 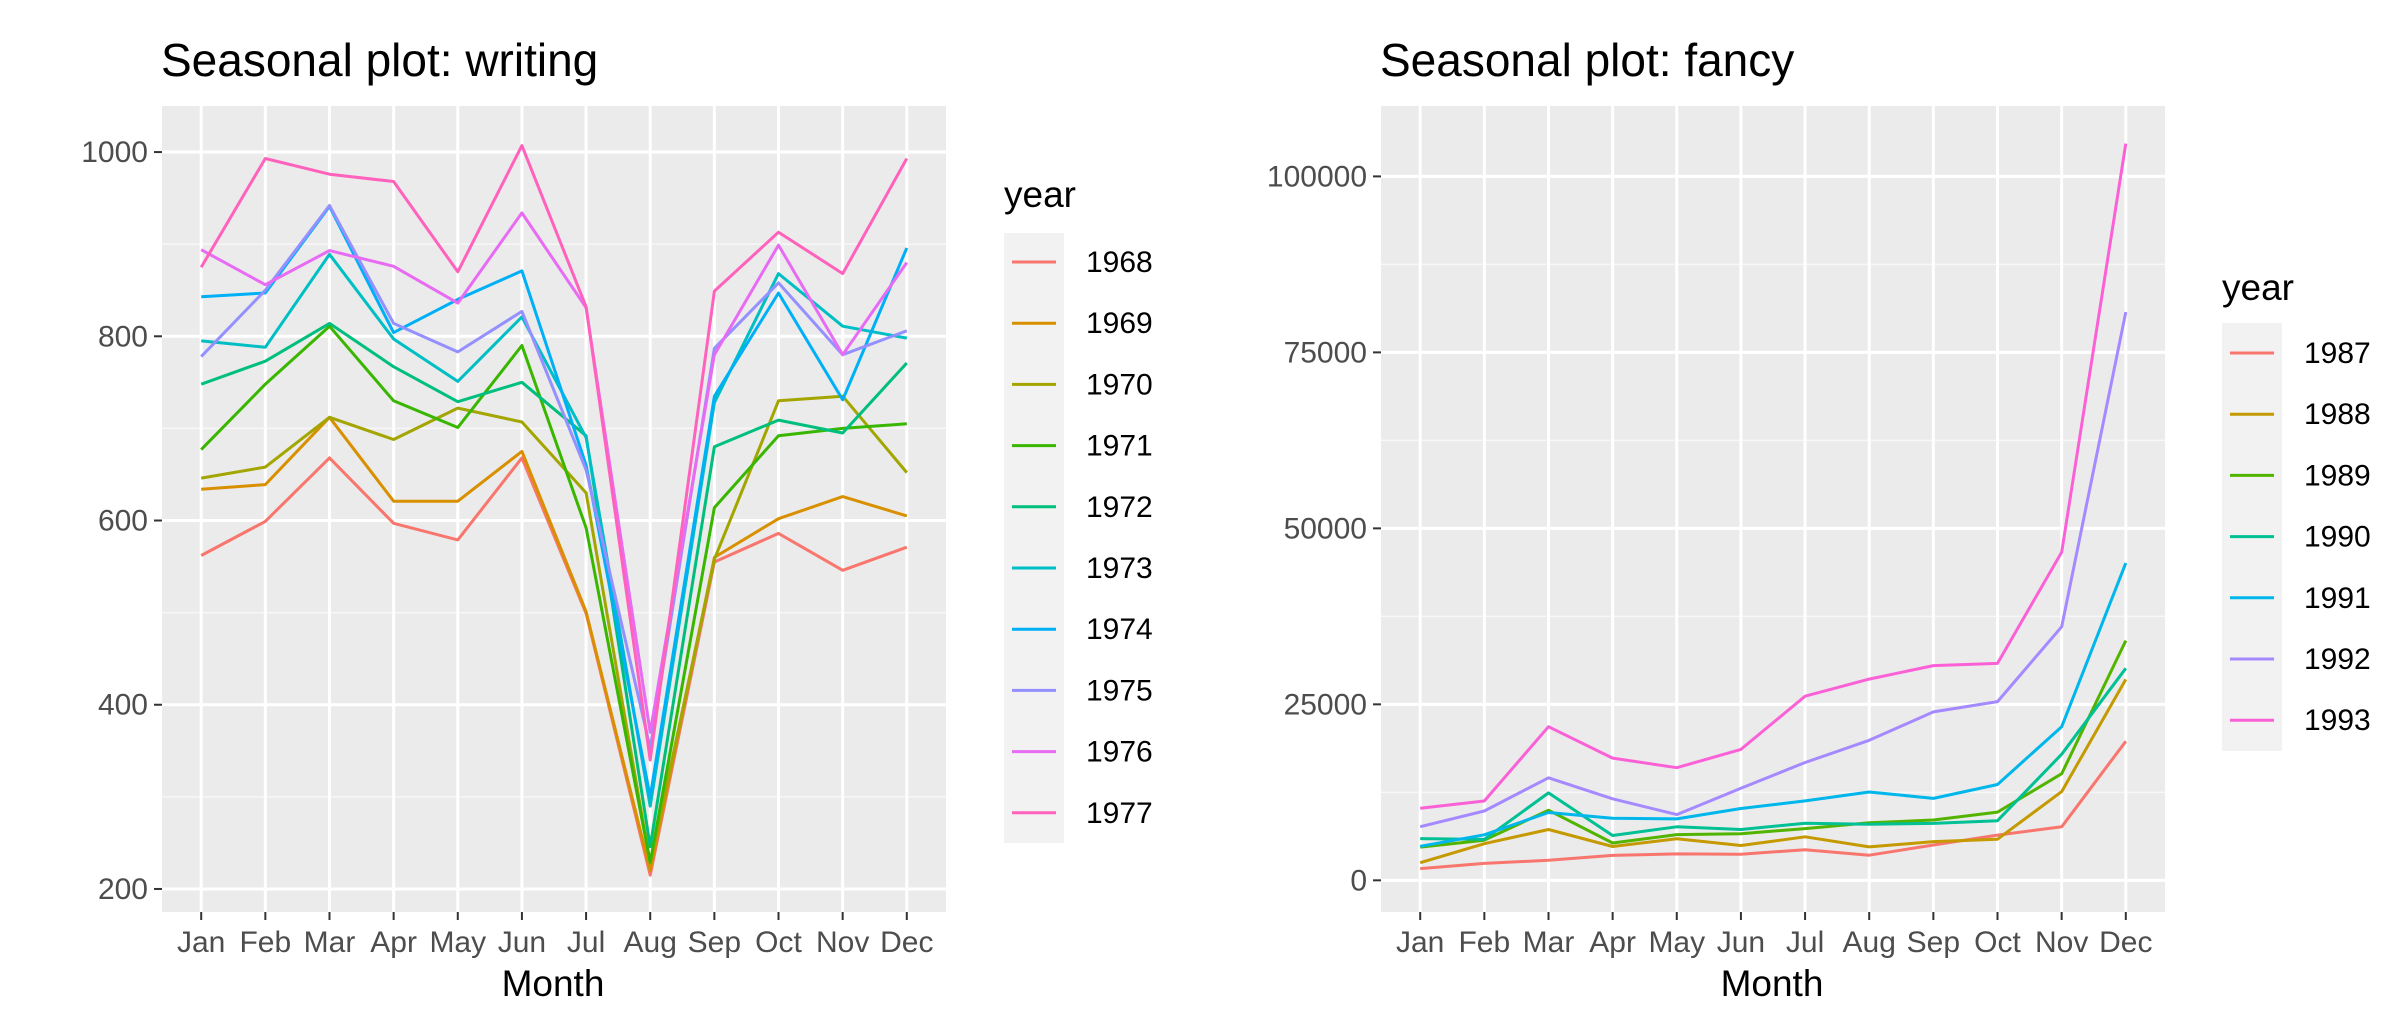 I want to click on legend-label: 1976, so click(x=1119, y=752).